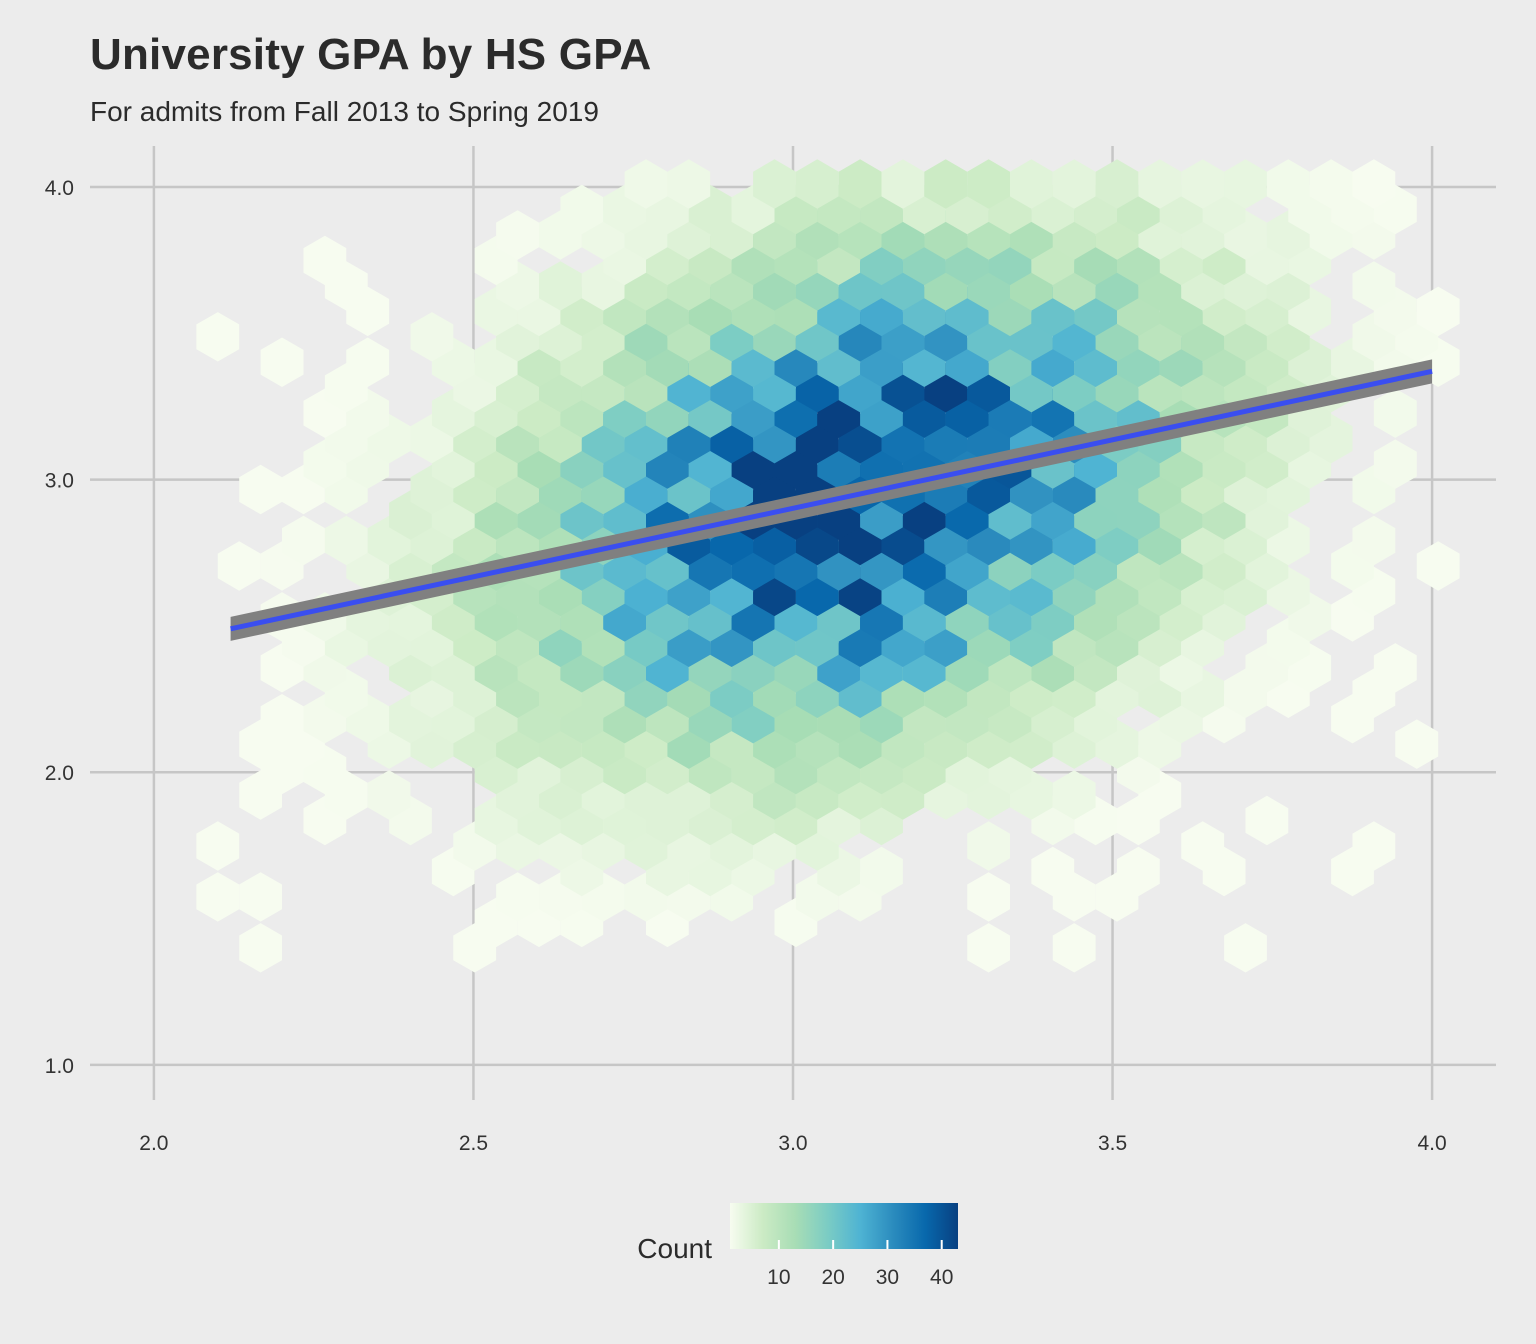  I want to click on legend-break-label: 30, so click(887, 1277).